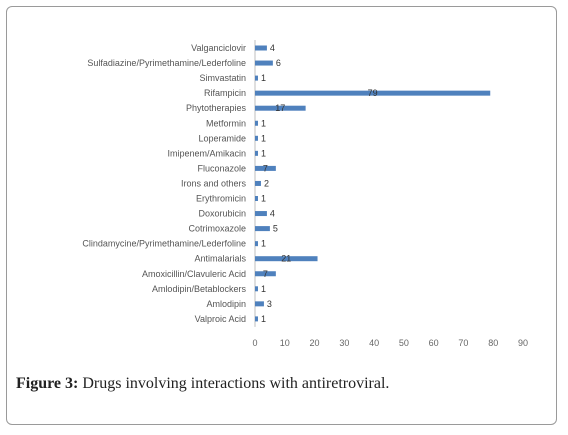  What do you see at coordinates (261, 214) in the screenshot?
I see `bar-doxorubicin` at bounding box center [261, 214].